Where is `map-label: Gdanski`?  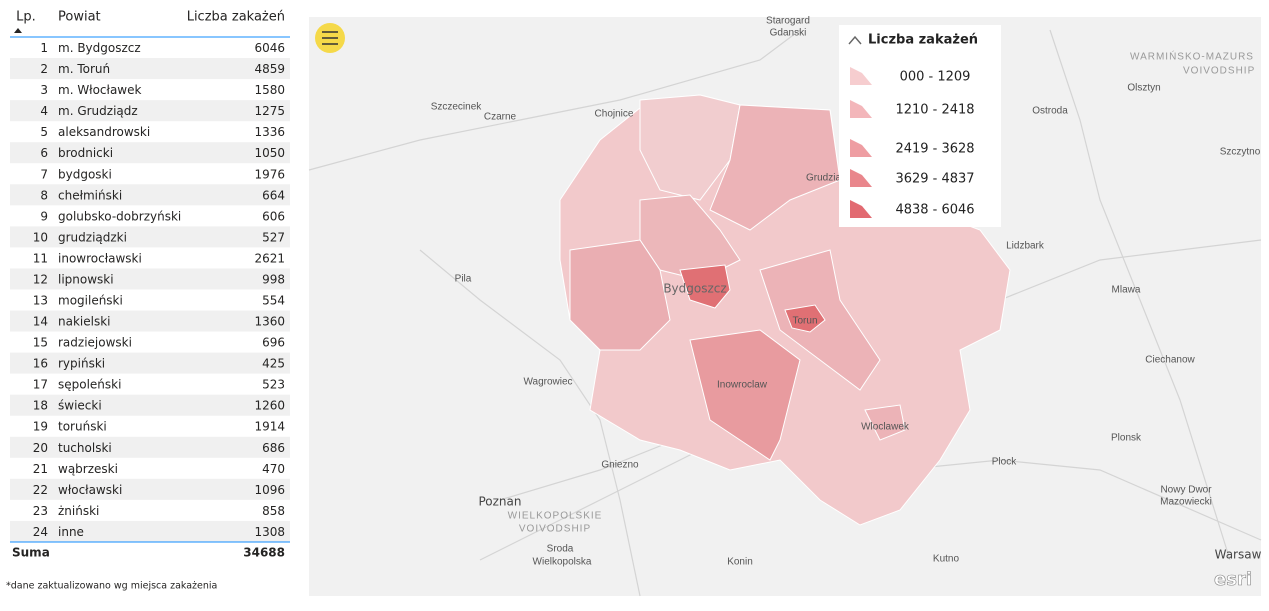
map-label: Gdanski is located at coordinates (788, 33).